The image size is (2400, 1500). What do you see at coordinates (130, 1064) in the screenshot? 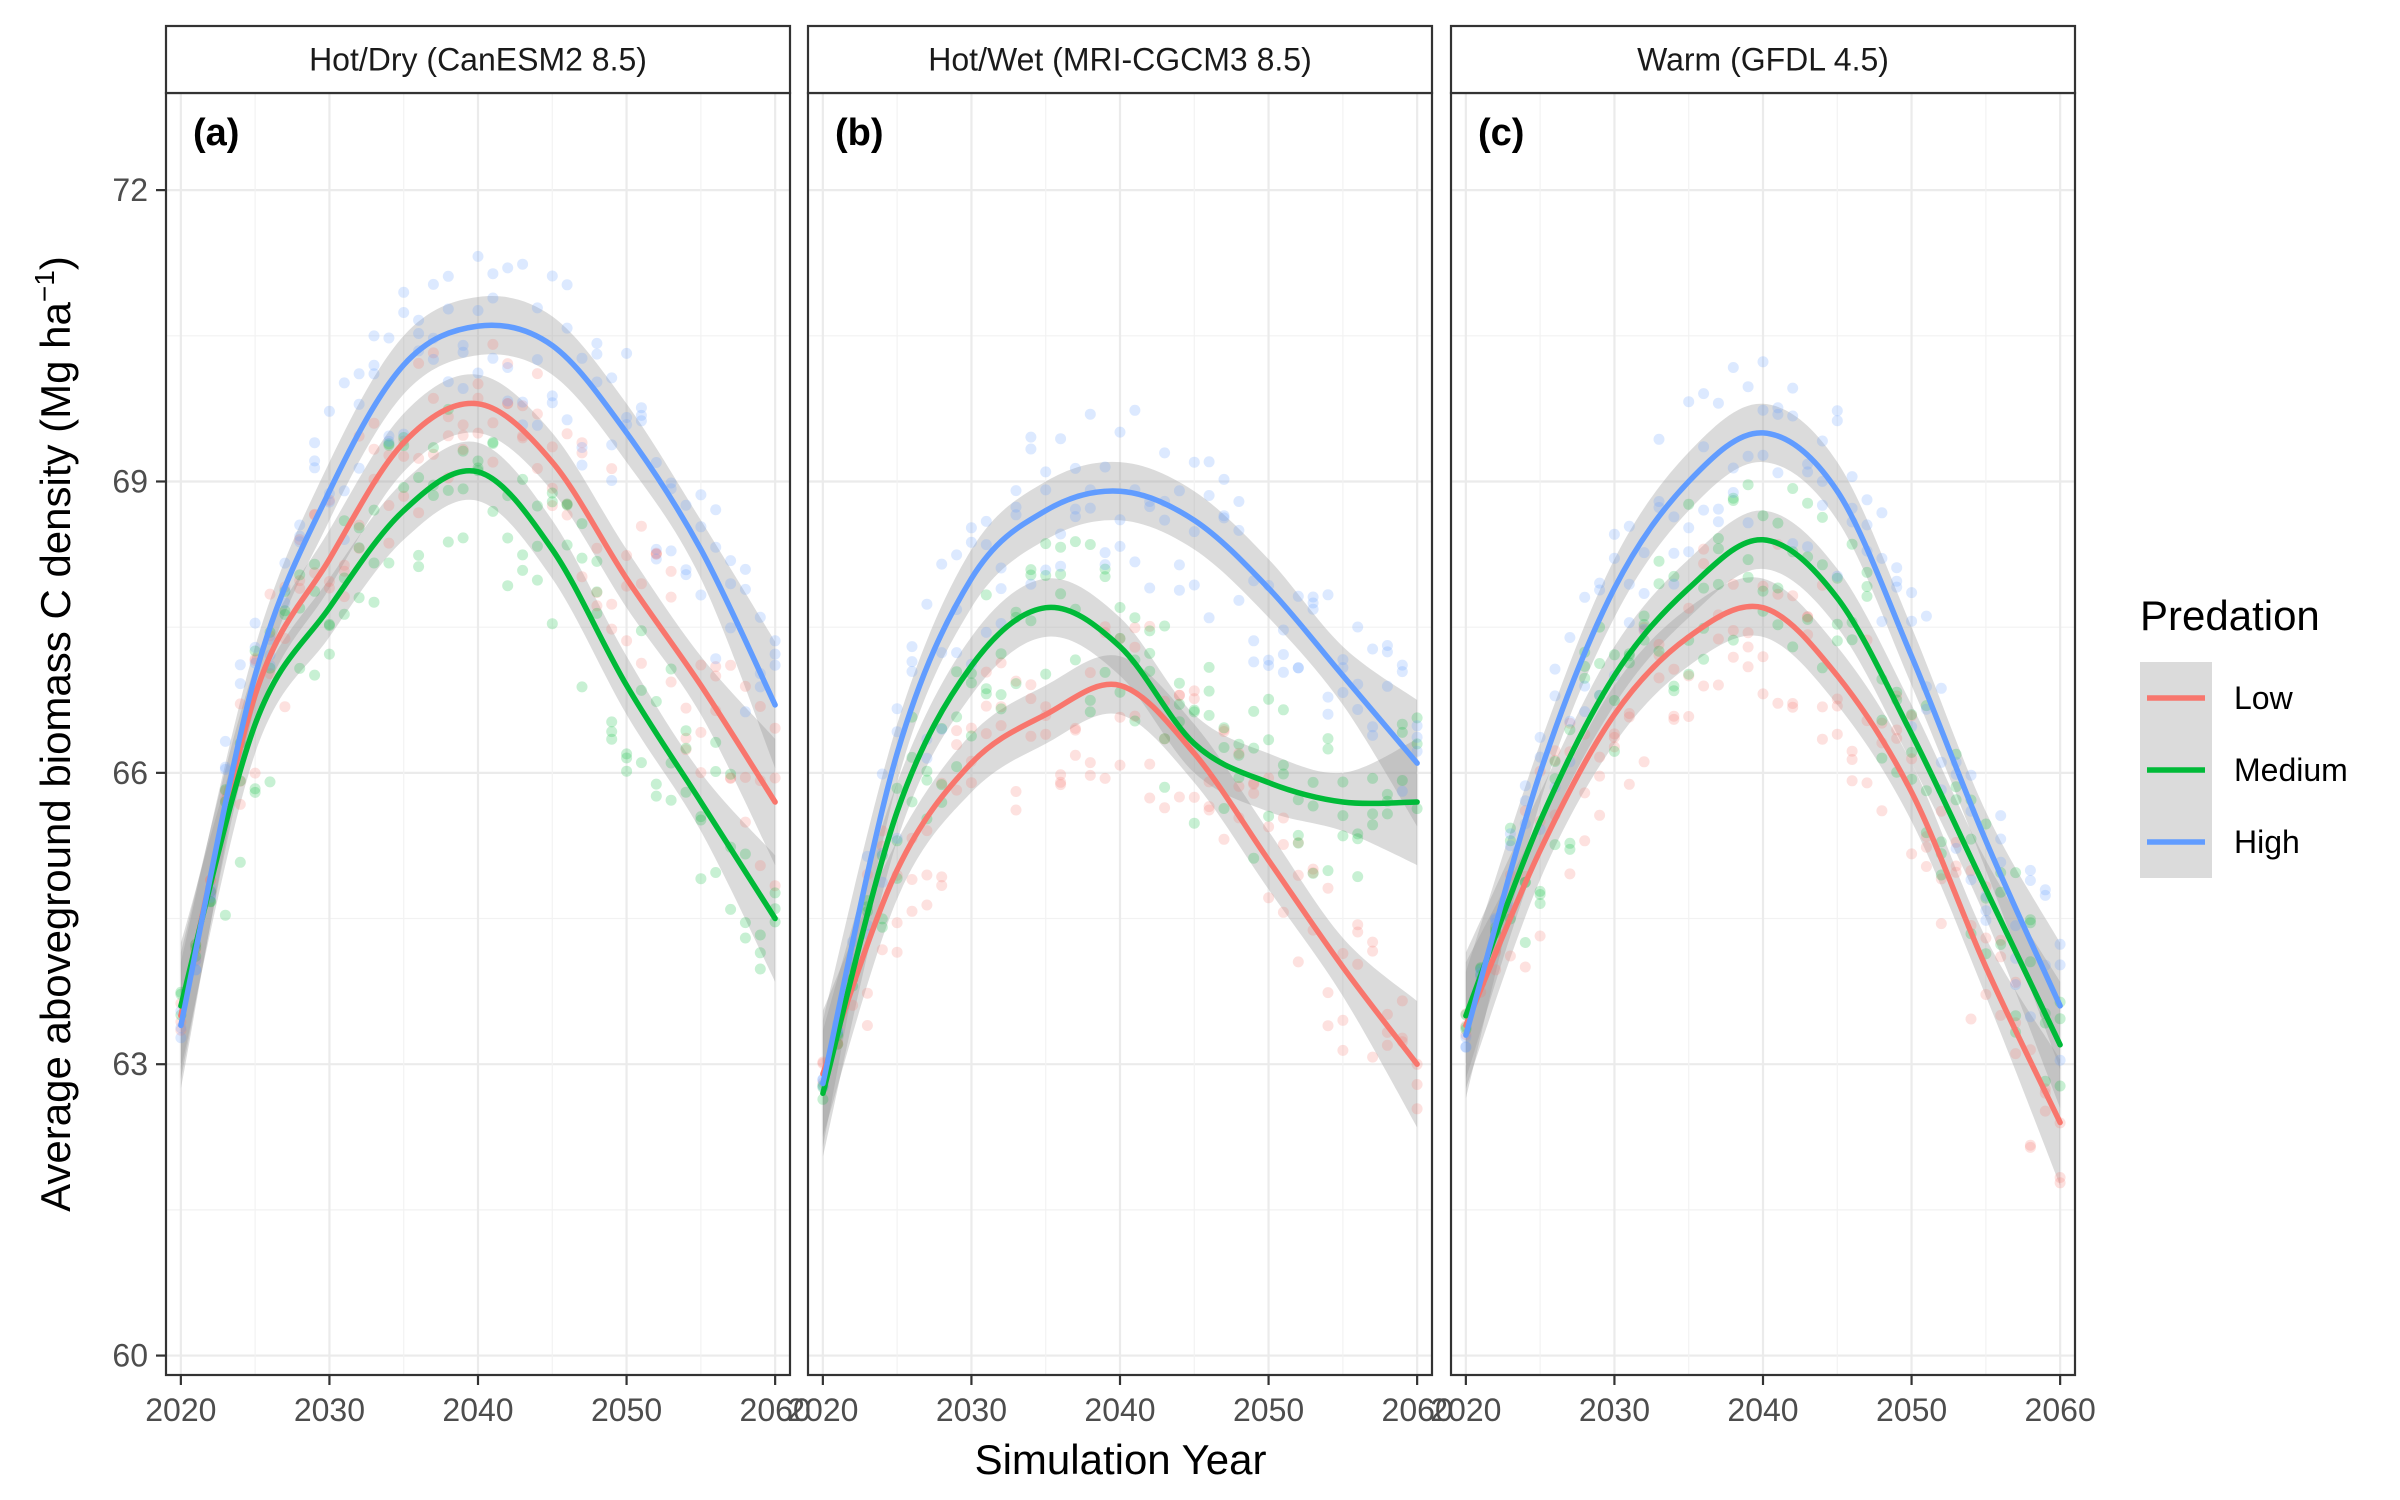
I see `y-tick-label: 63` at bounding box center [130, 1064].